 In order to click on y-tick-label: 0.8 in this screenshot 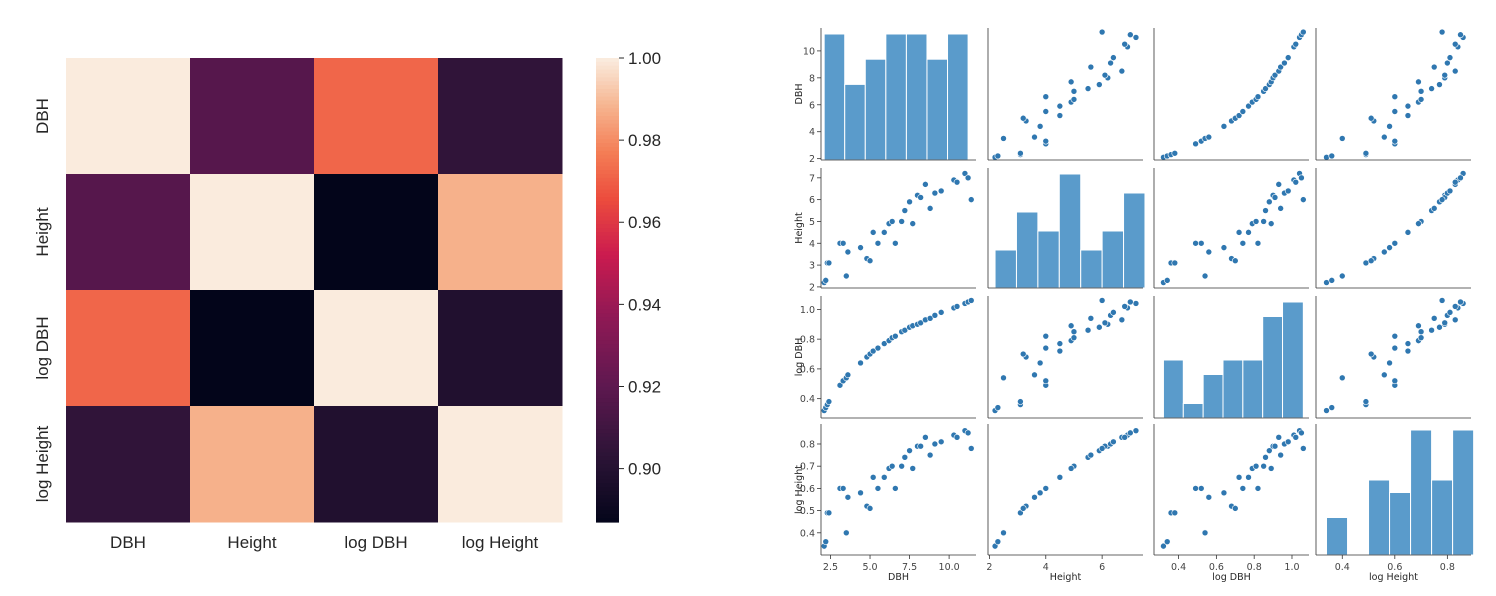, I will do `click(807, 340)`.